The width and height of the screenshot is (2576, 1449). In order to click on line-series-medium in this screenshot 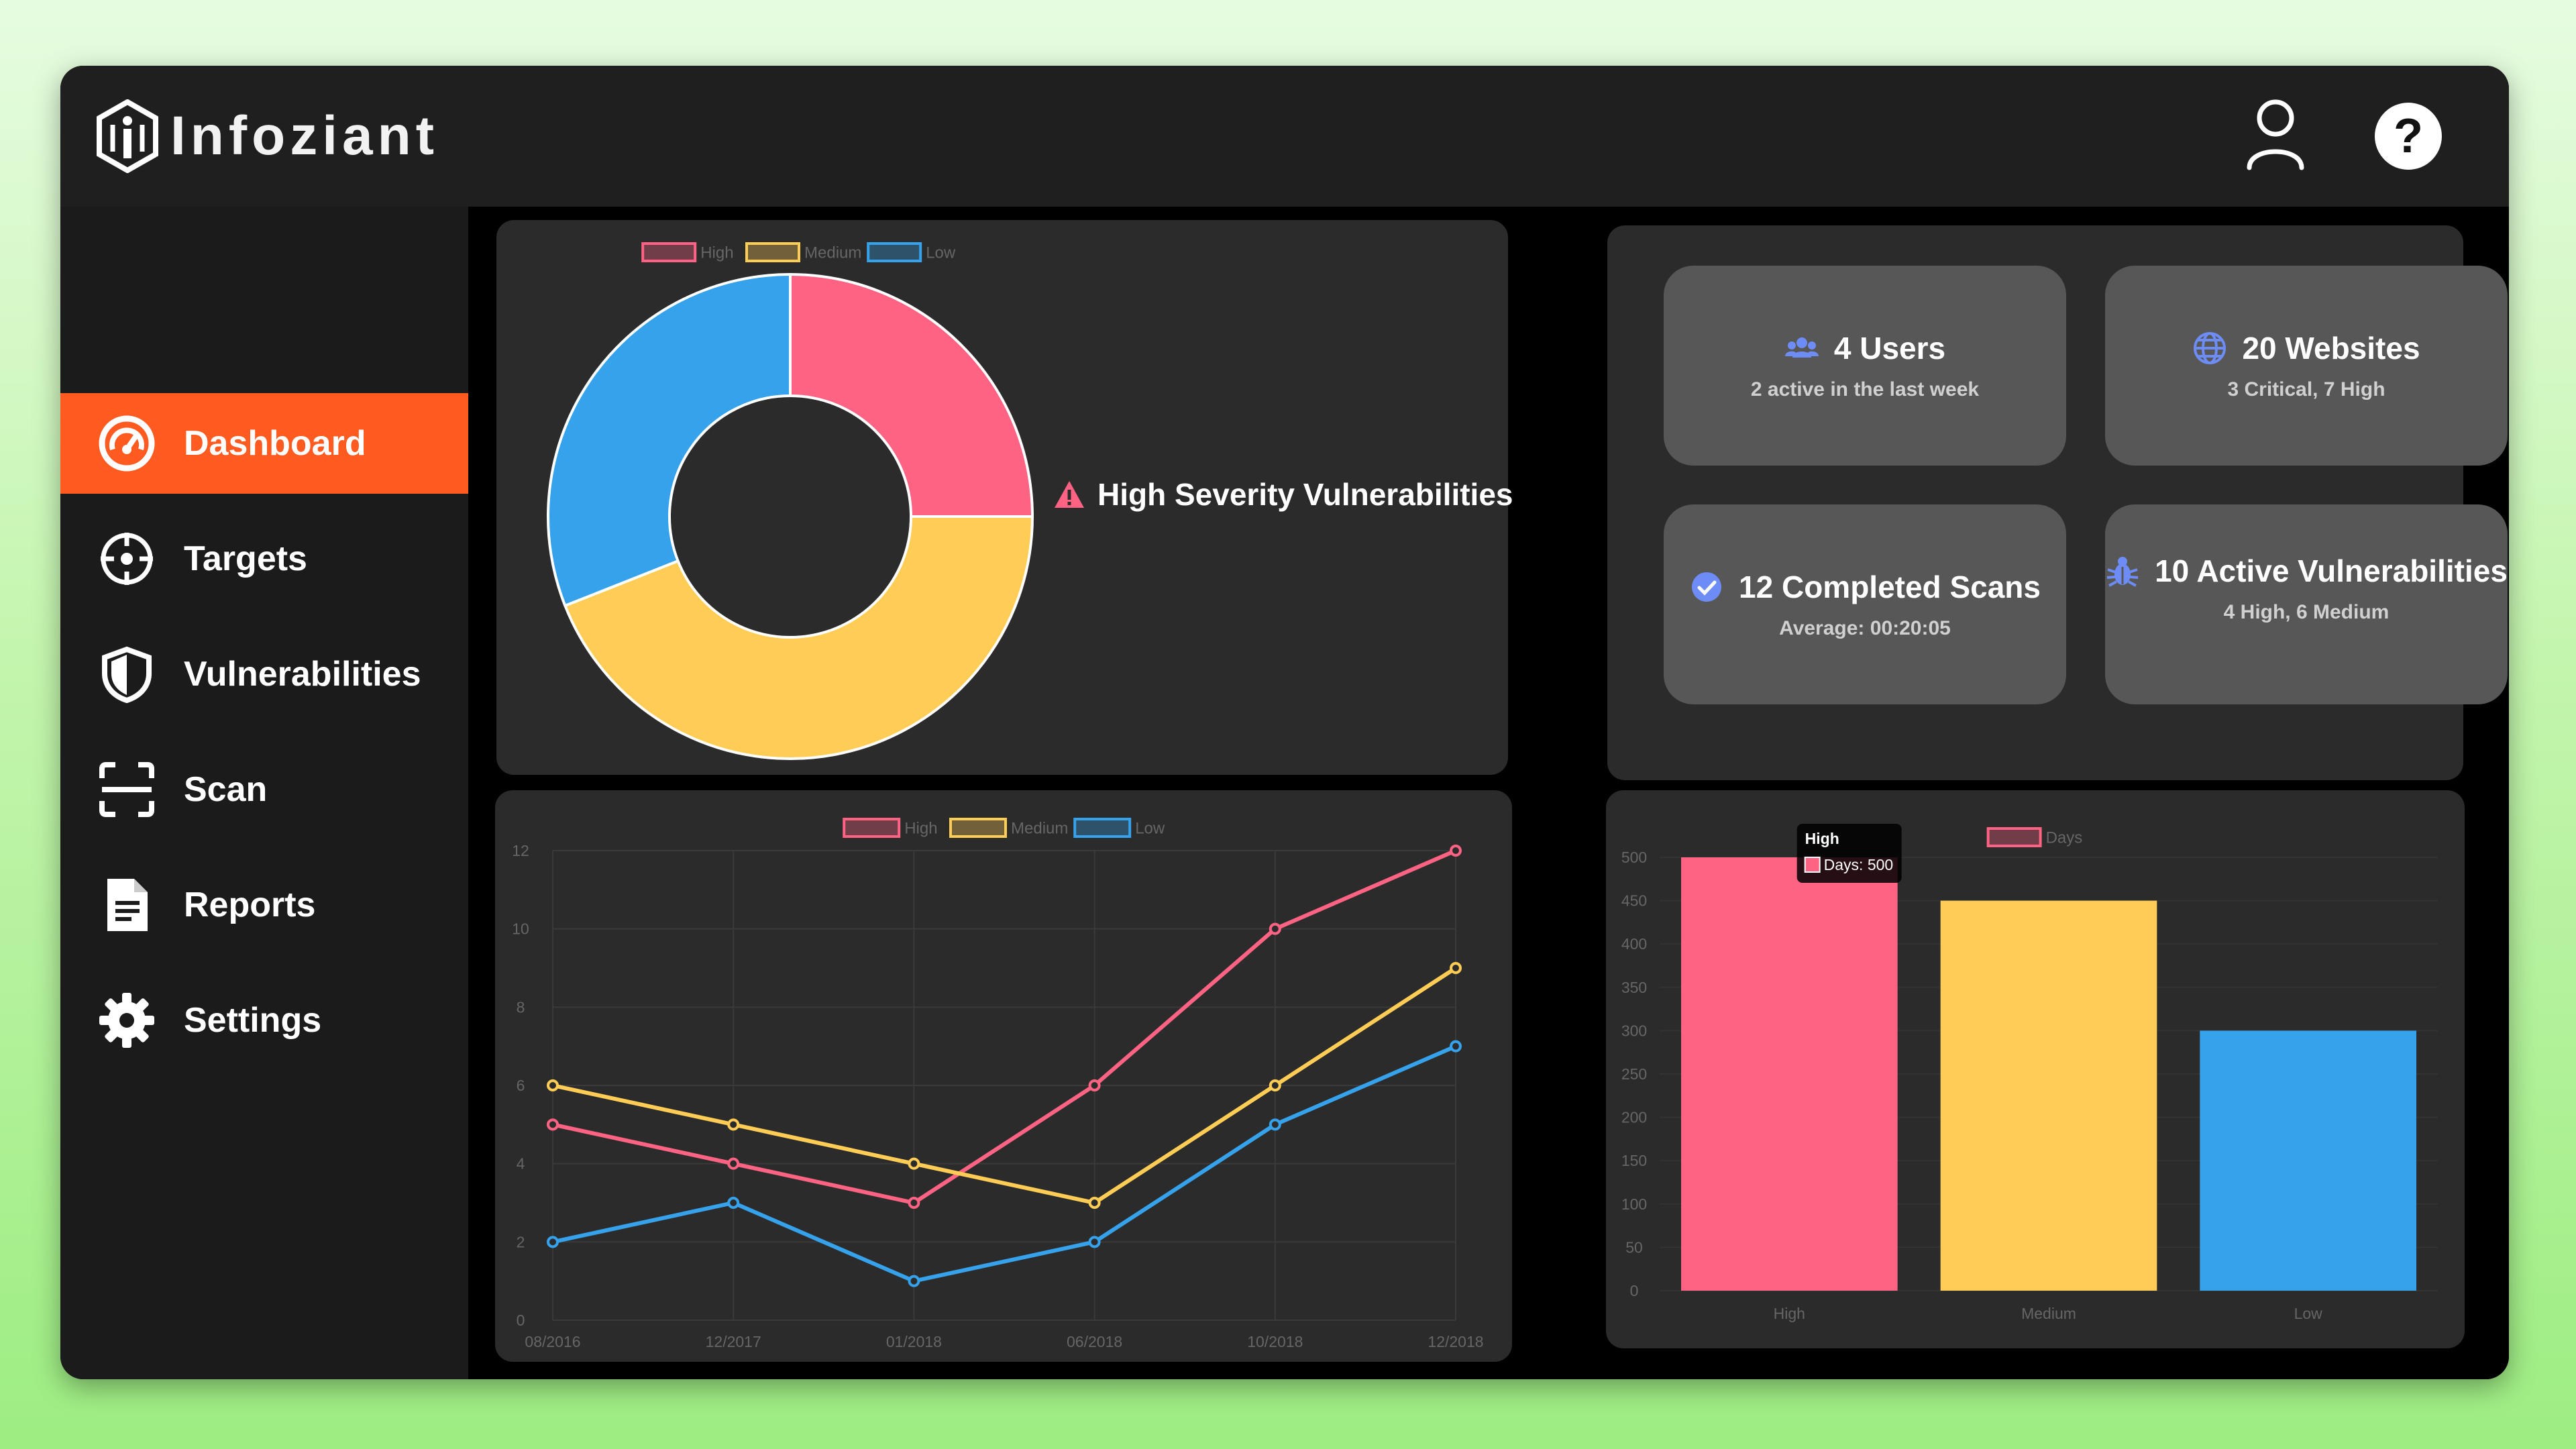, I will do `click(1004, 1085)`.